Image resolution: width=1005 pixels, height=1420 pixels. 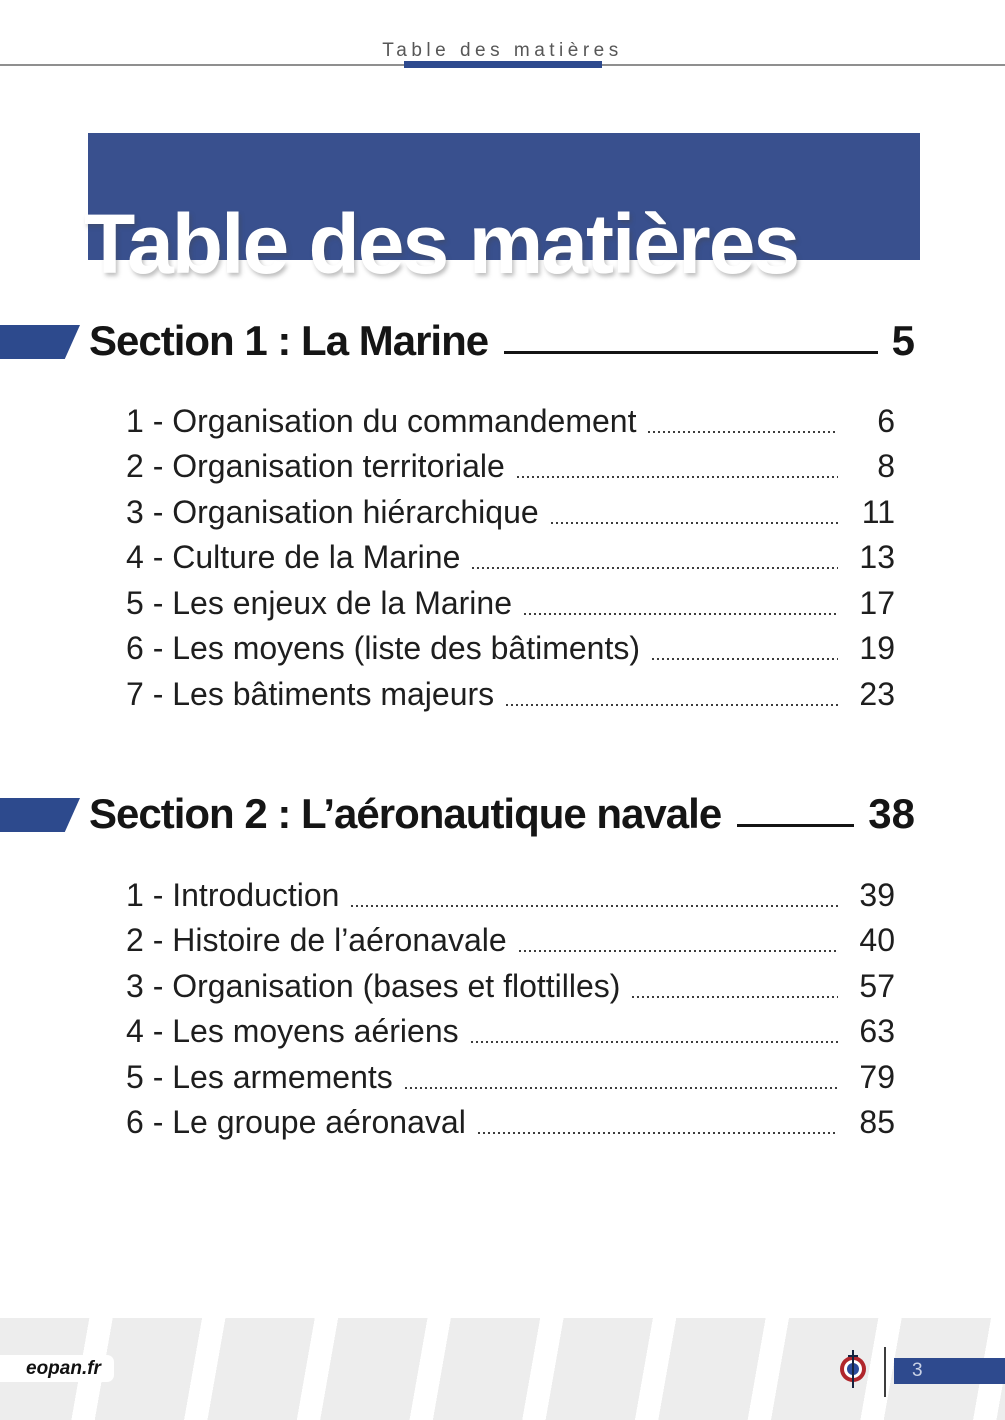 What do you see at coordinates (891, 813) in the screenshot?
I see `section-2-page-number: 38` at bounding box center [891, 813].